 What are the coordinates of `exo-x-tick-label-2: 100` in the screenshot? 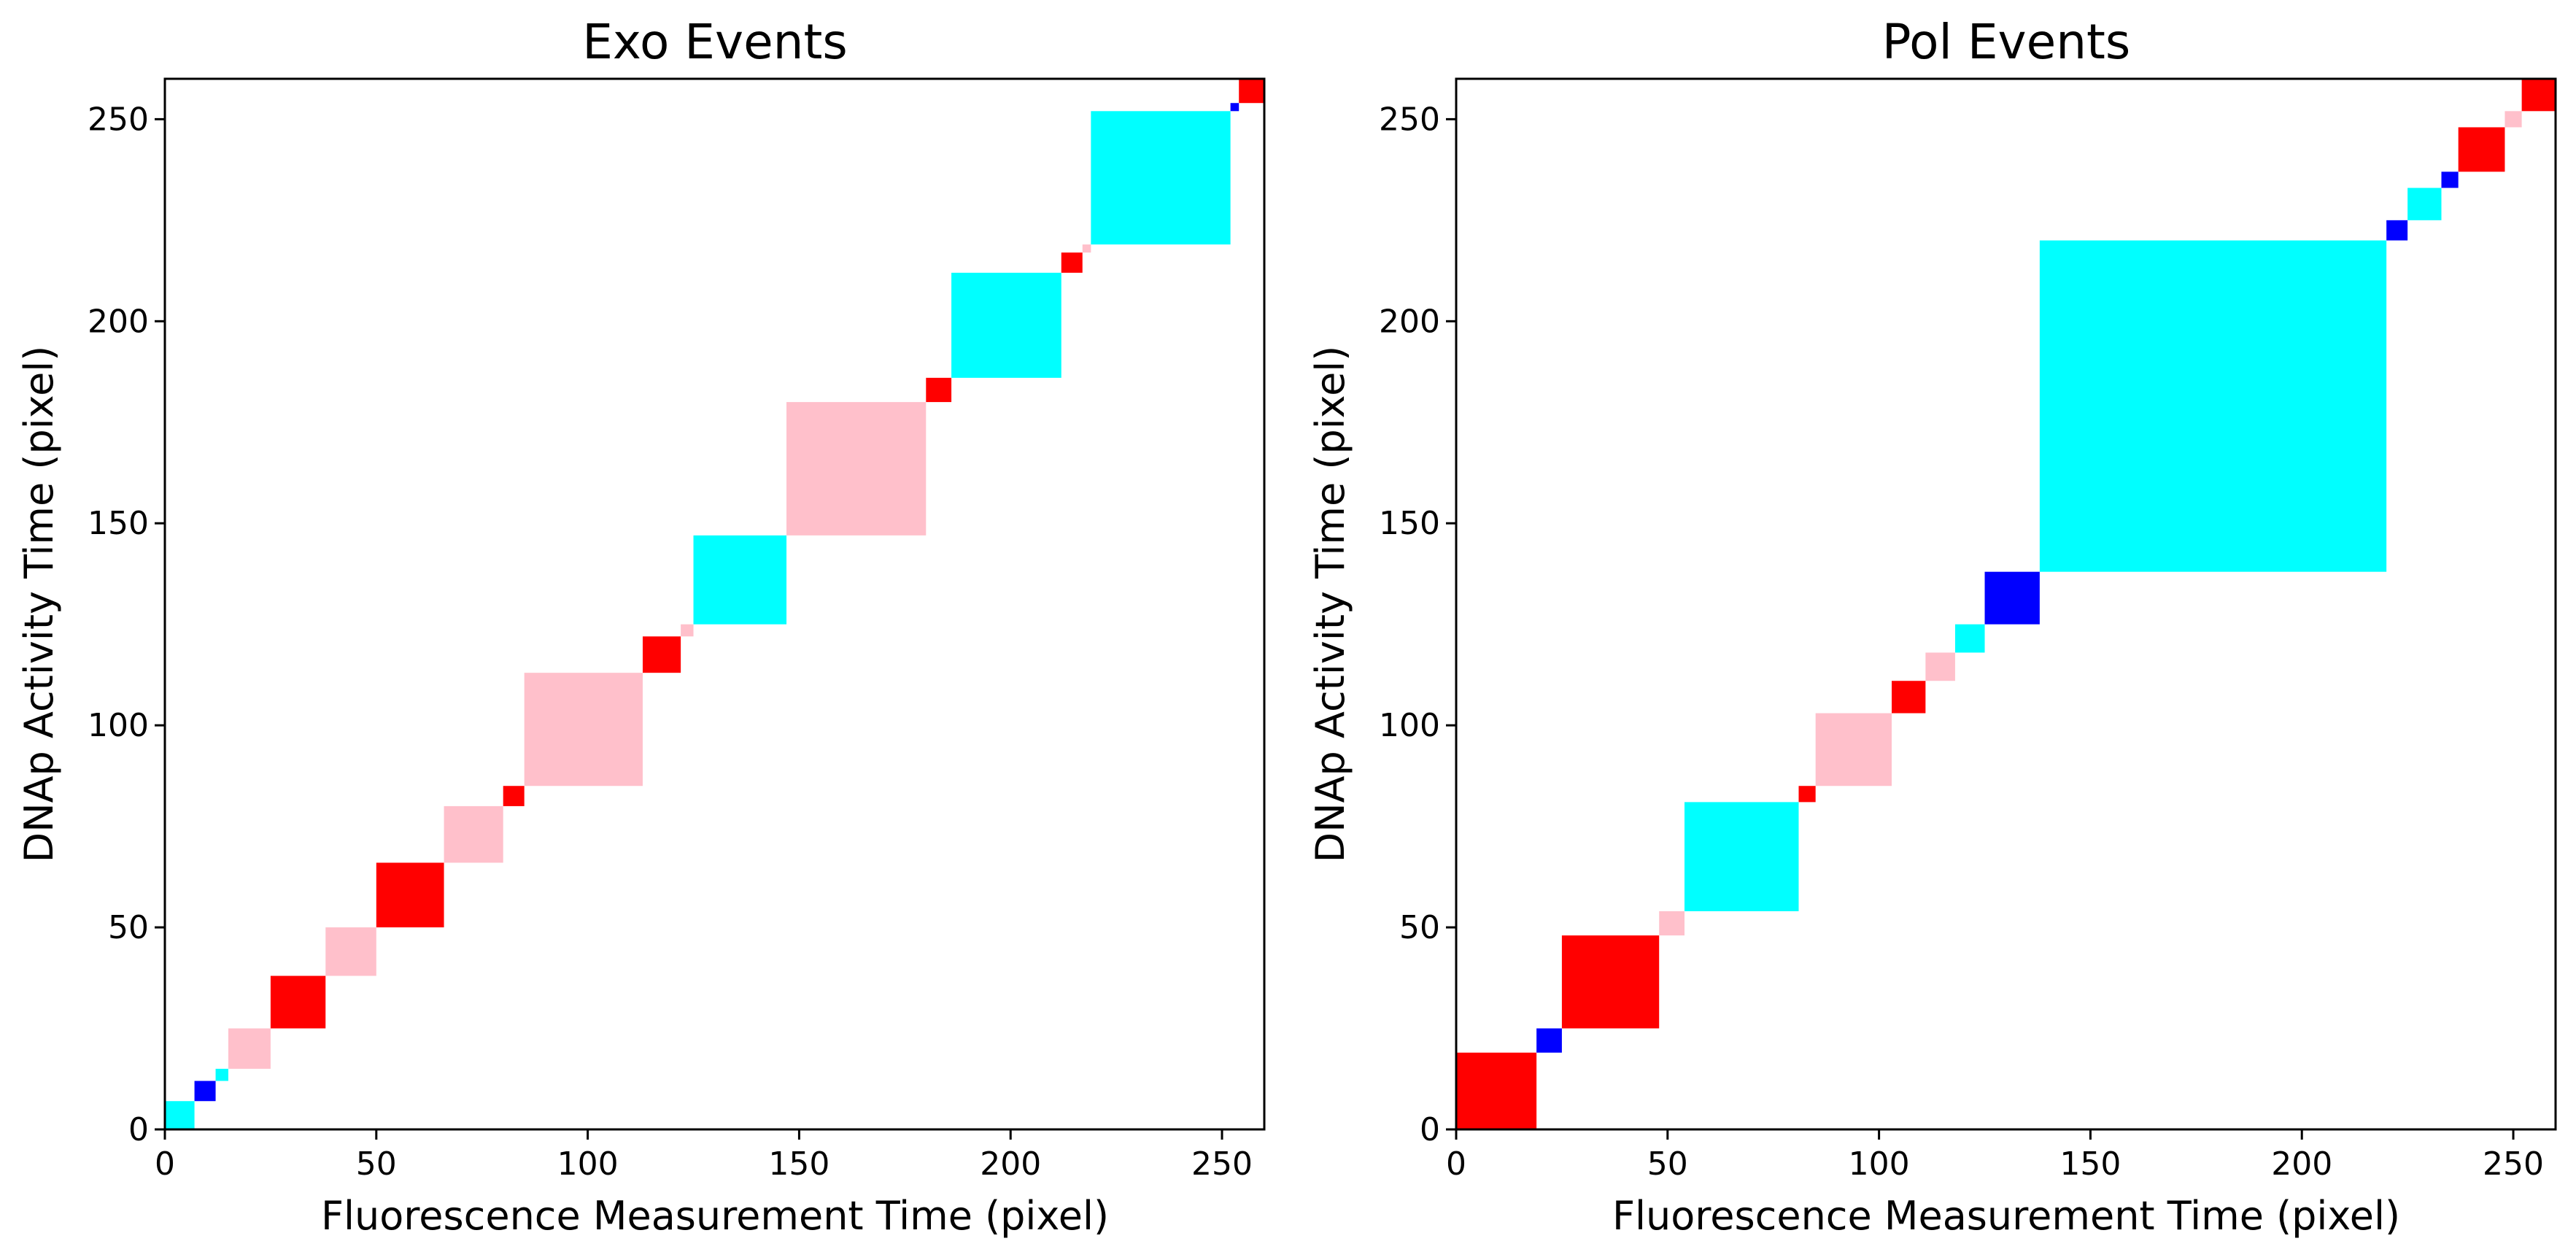 It's located at (588, 1164).